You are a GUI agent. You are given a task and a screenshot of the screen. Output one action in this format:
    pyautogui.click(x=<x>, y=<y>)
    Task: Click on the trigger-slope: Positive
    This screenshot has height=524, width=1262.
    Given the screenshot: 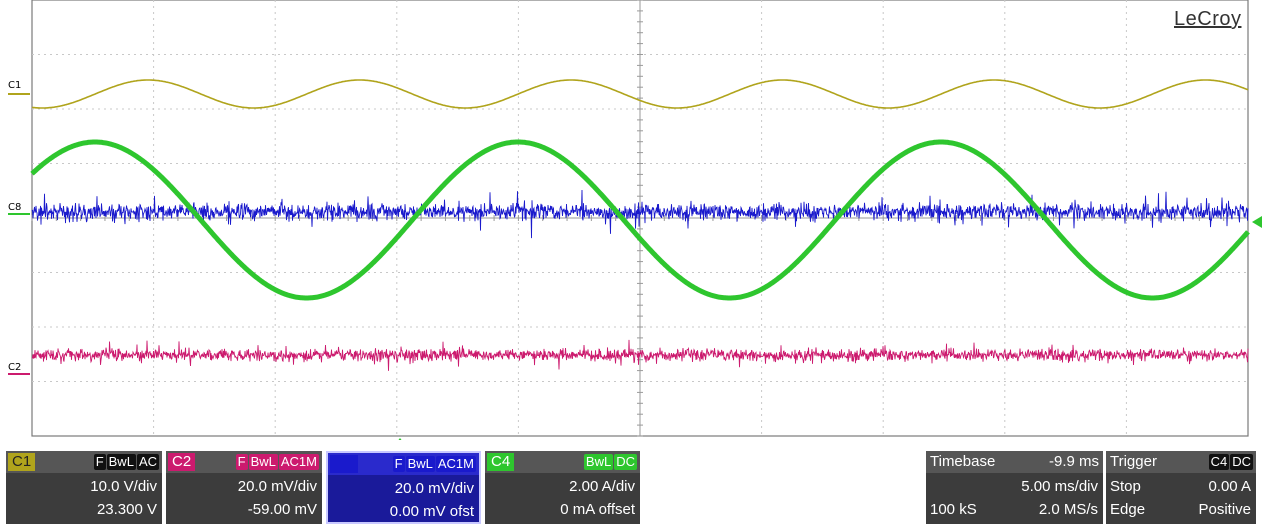 What is the action you would take?
    pyautogui.click(x=1224, y=509)
    